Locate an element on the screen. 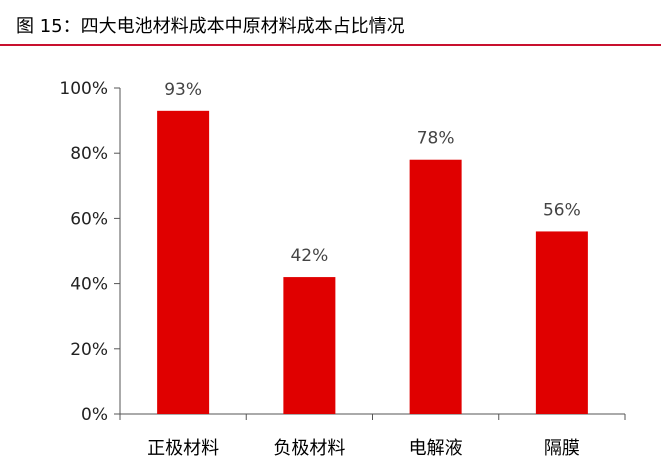 This screenshot has height=474, width=661. x-category-label: 隔膜 is located at coordinates (562, 448).